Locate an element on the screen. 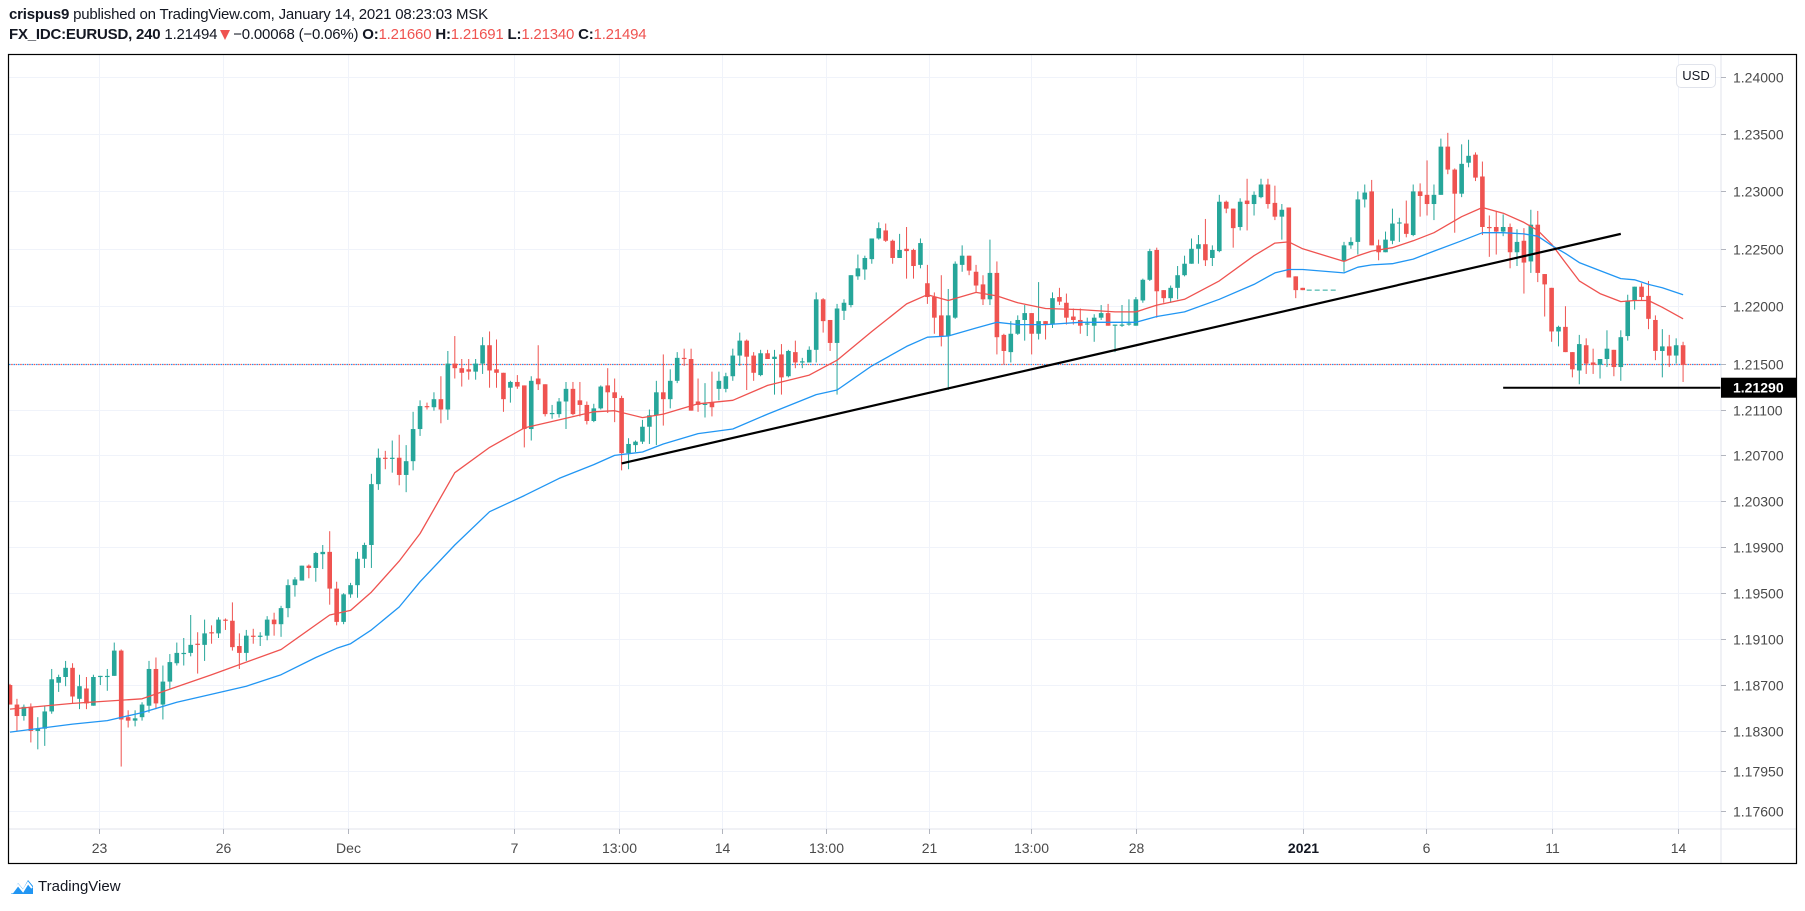 The width and height of the screenshot is (1805, 911). tradingview-logo: TradingView is located at coordinates (65, 886).